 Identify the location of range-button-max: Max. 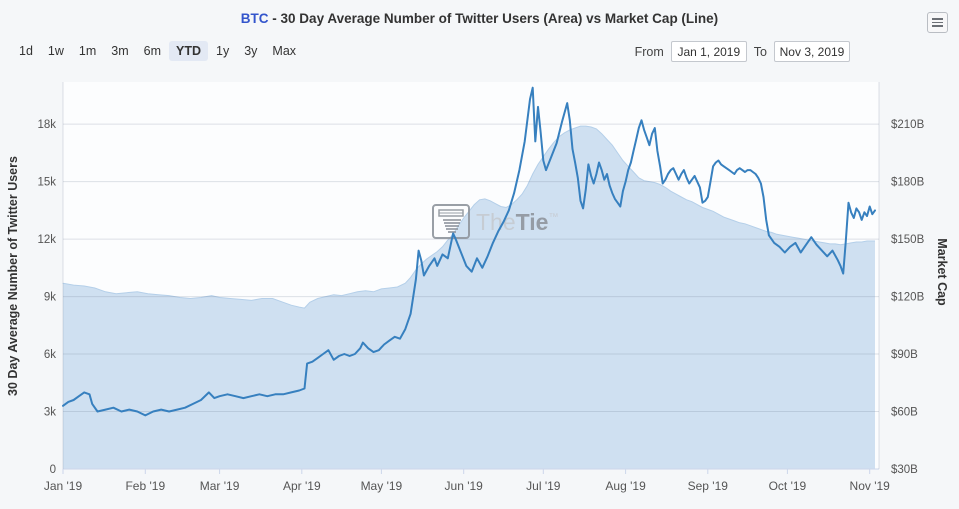
(284, 51).